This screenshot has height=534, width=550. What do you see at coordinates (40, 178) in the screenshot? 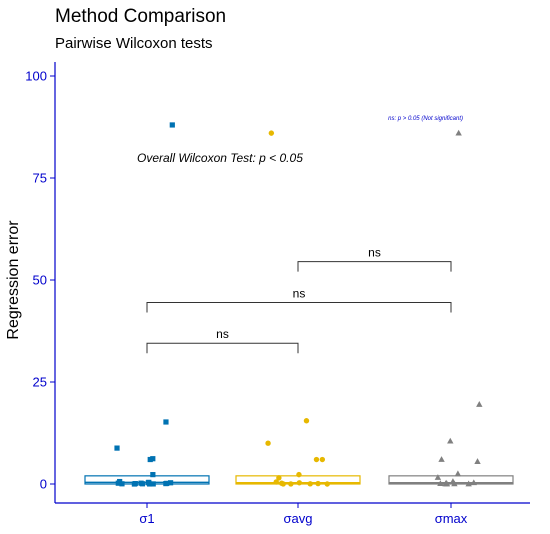
I see `y-tick-label: 75` at bounding box center [40, 178].